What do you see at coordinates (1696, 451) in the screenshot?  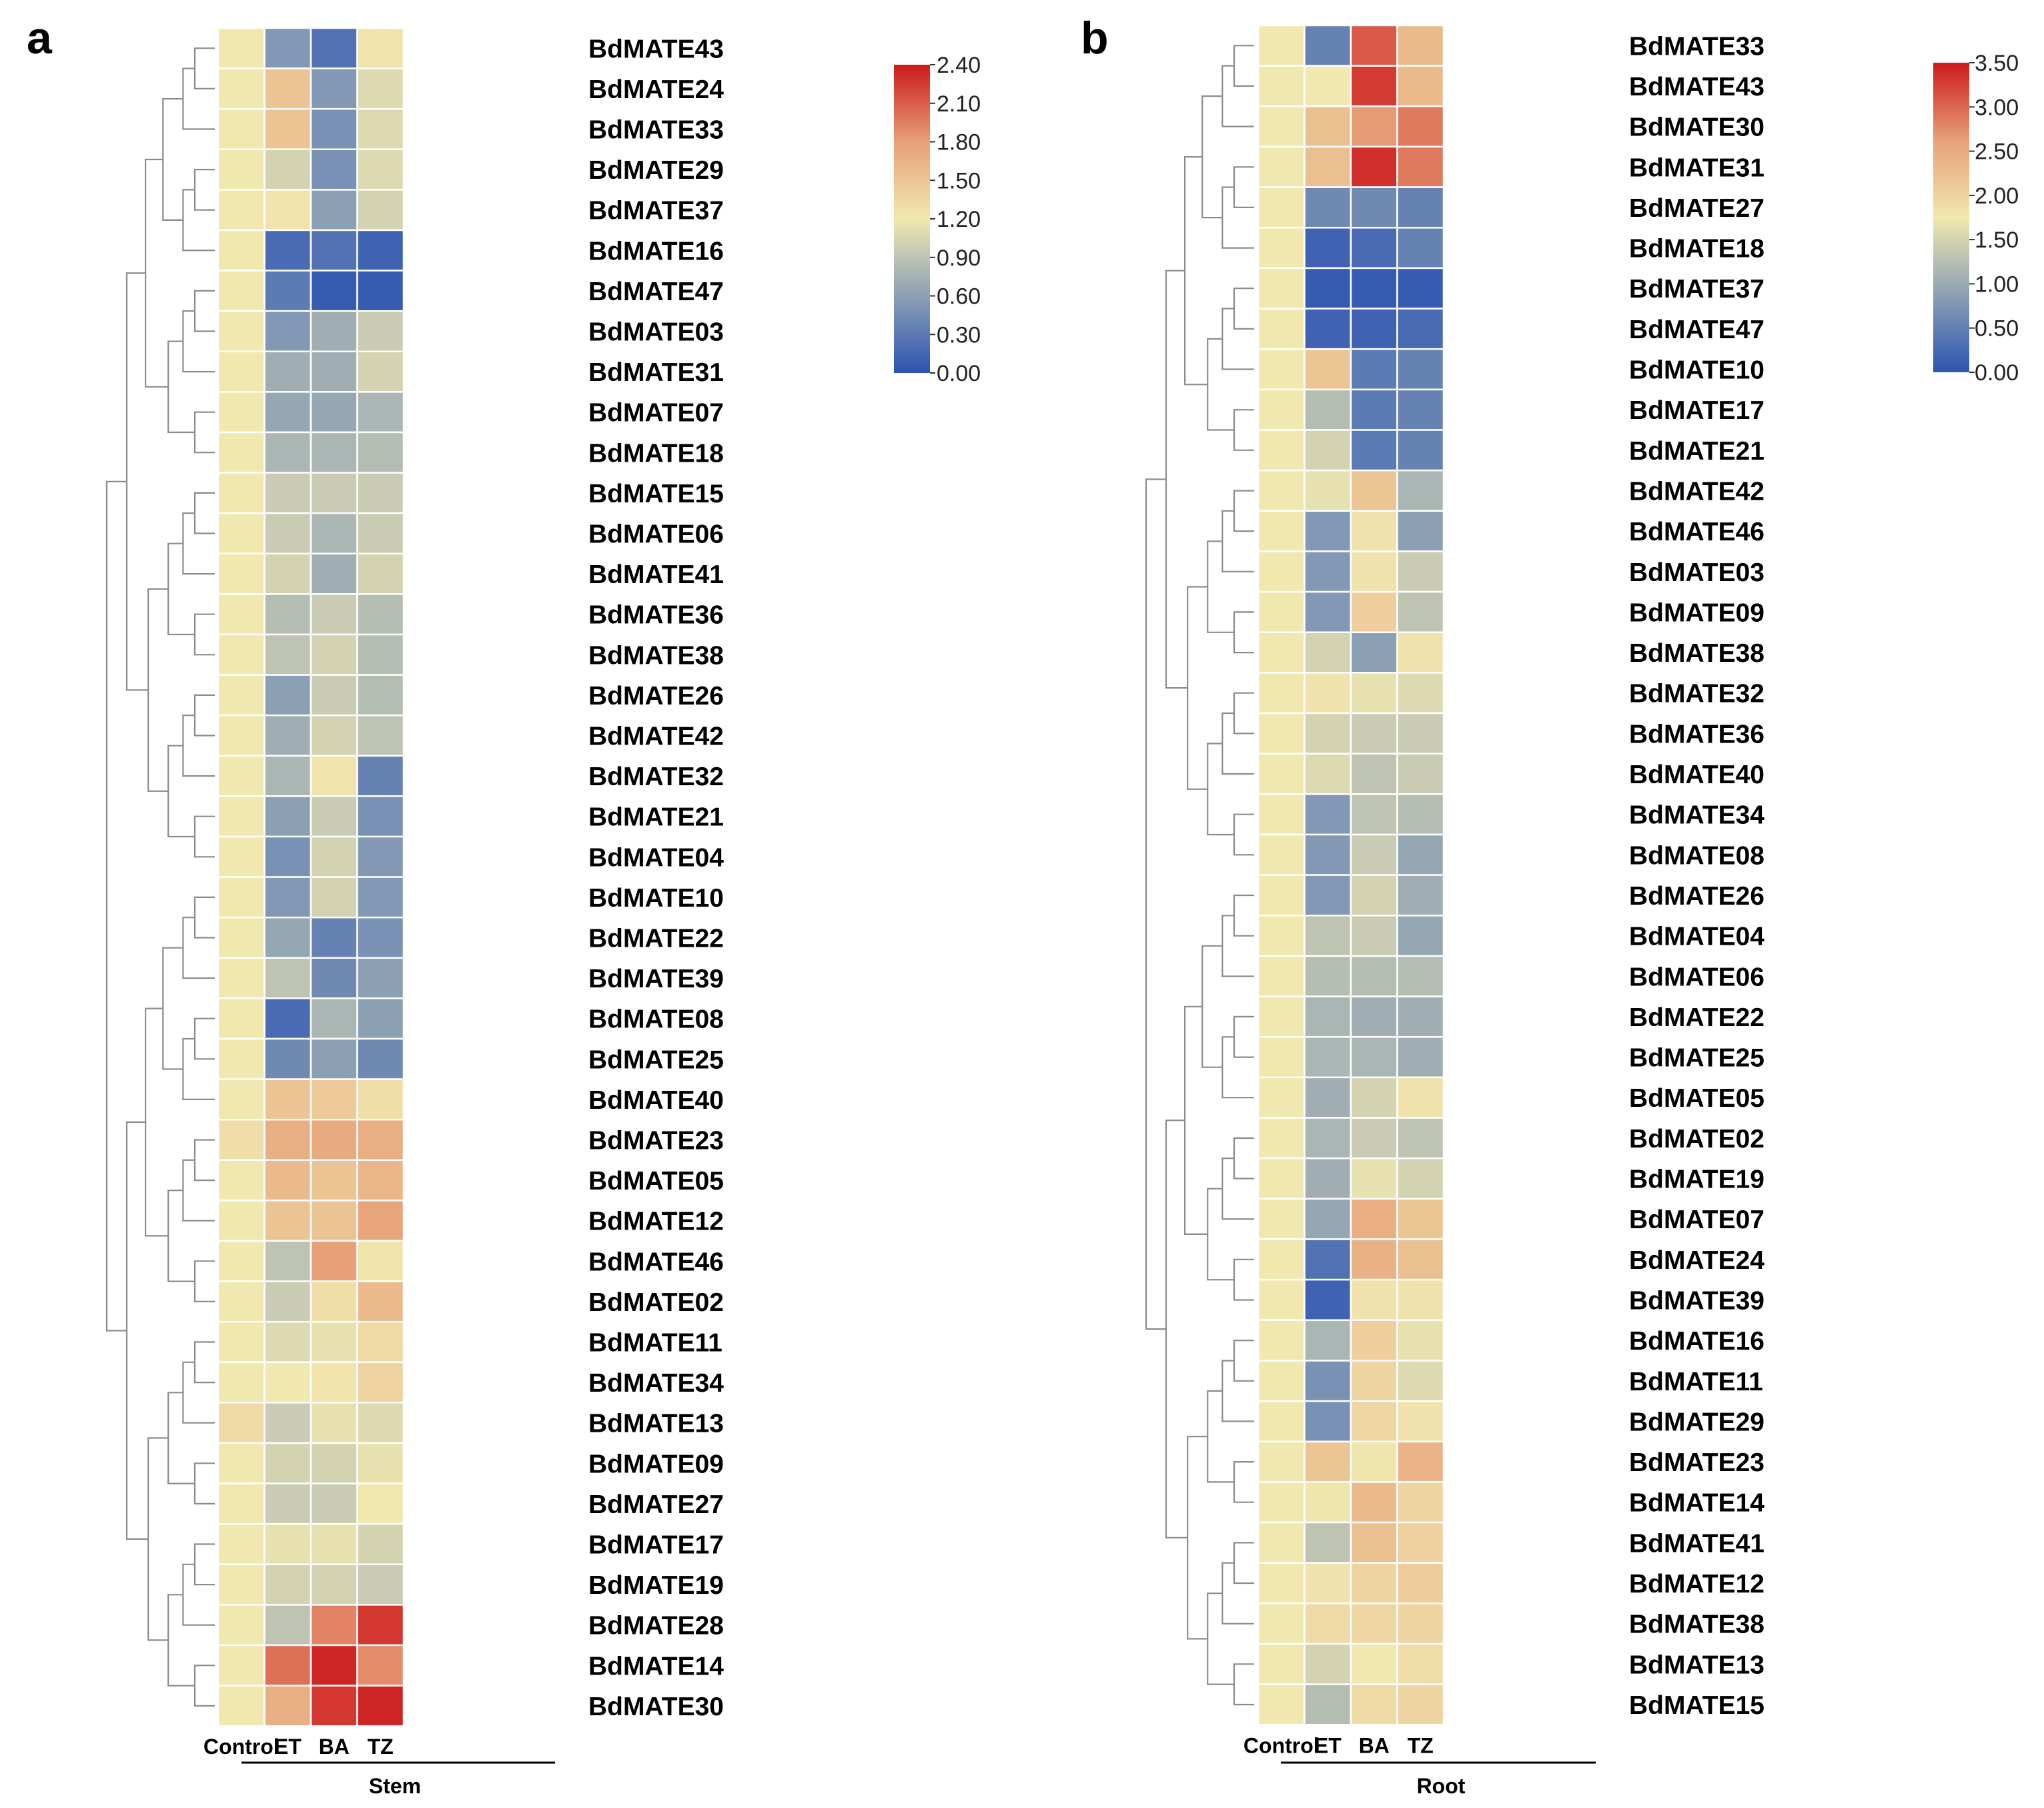 I see `row-label: BdMATE21` at bounding box center [1696, 451].